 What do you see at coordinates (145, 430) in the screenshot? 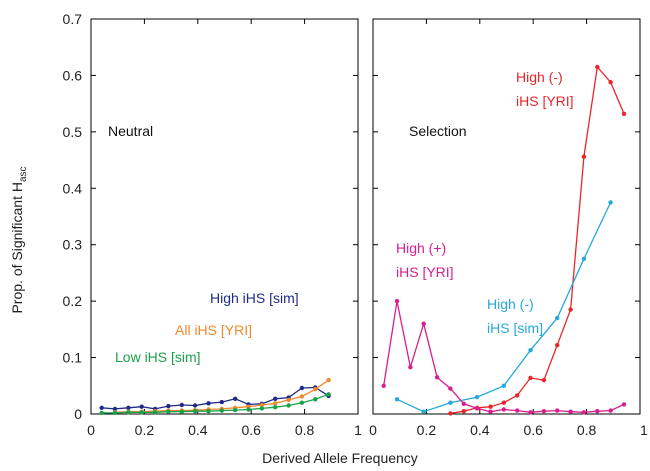
I see `x-tick-label: 0.2` at bounding box center [145, 430].